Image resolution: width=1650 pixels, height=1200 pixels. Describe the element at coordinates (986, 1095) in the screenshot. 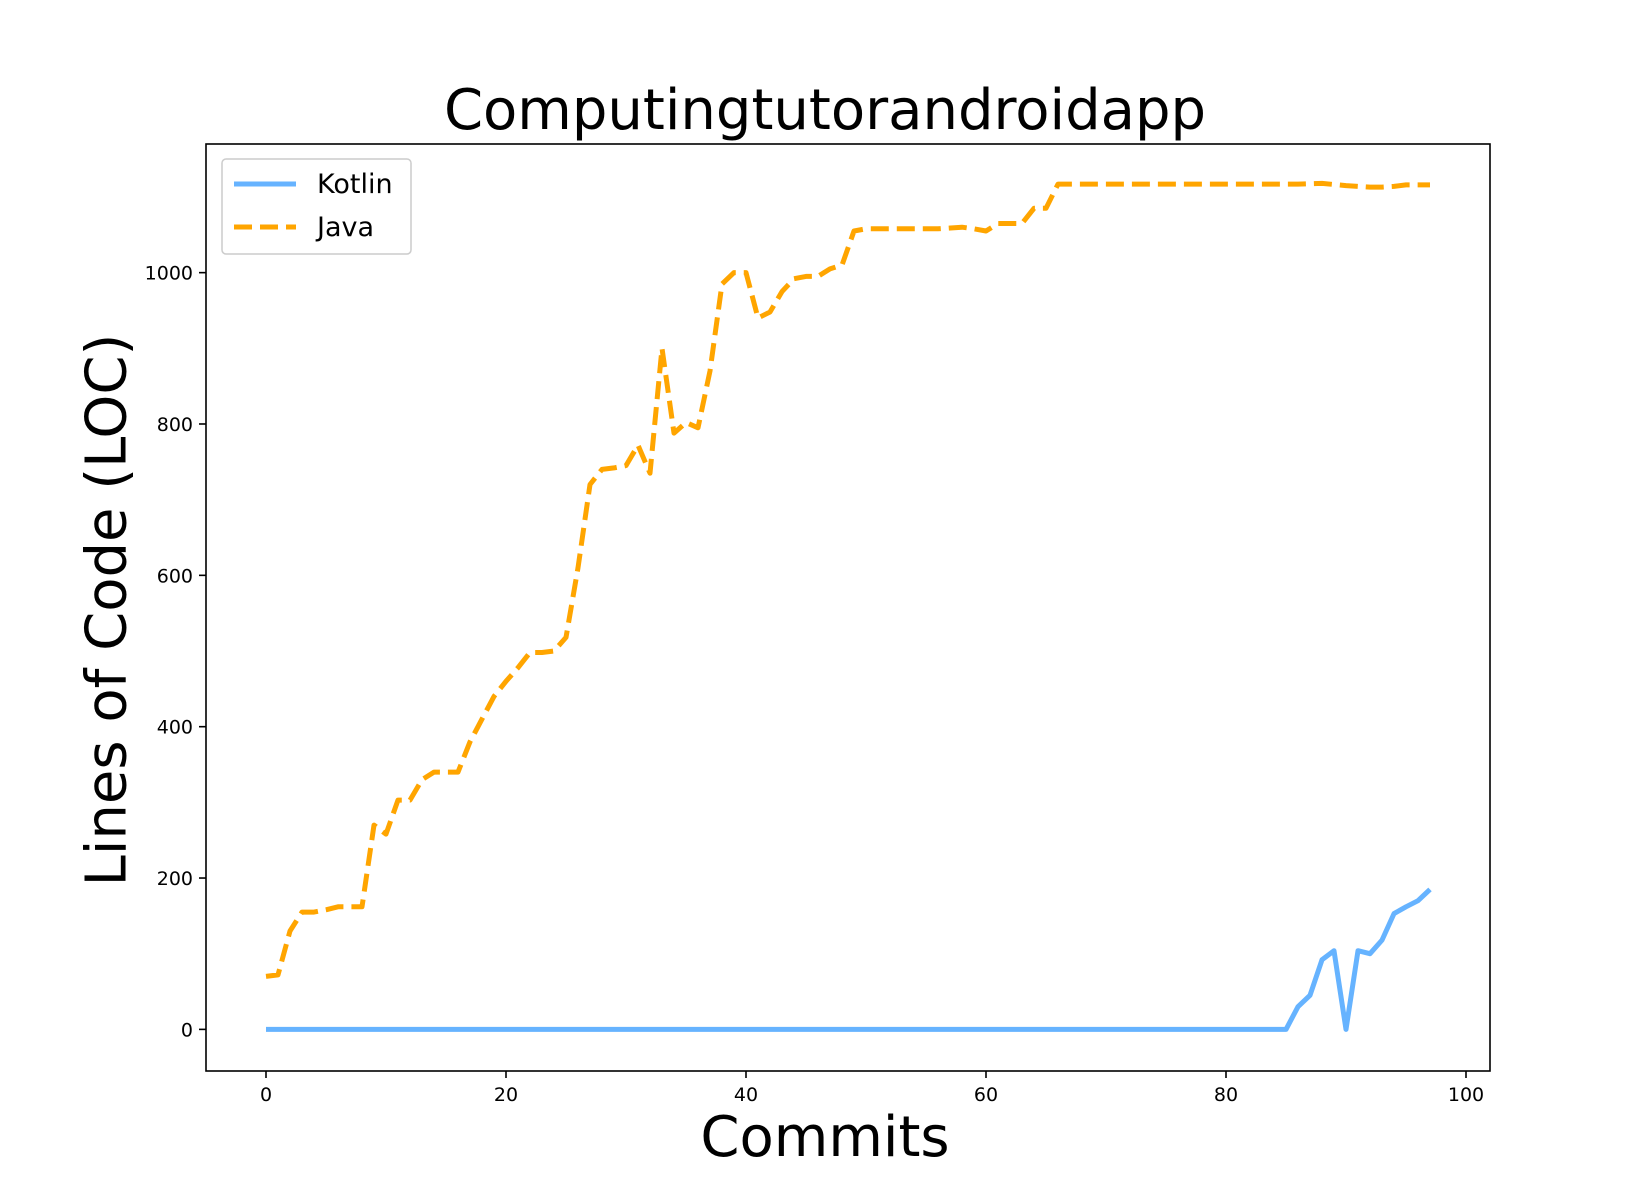

I see `x-tick-label: 60` at that location.